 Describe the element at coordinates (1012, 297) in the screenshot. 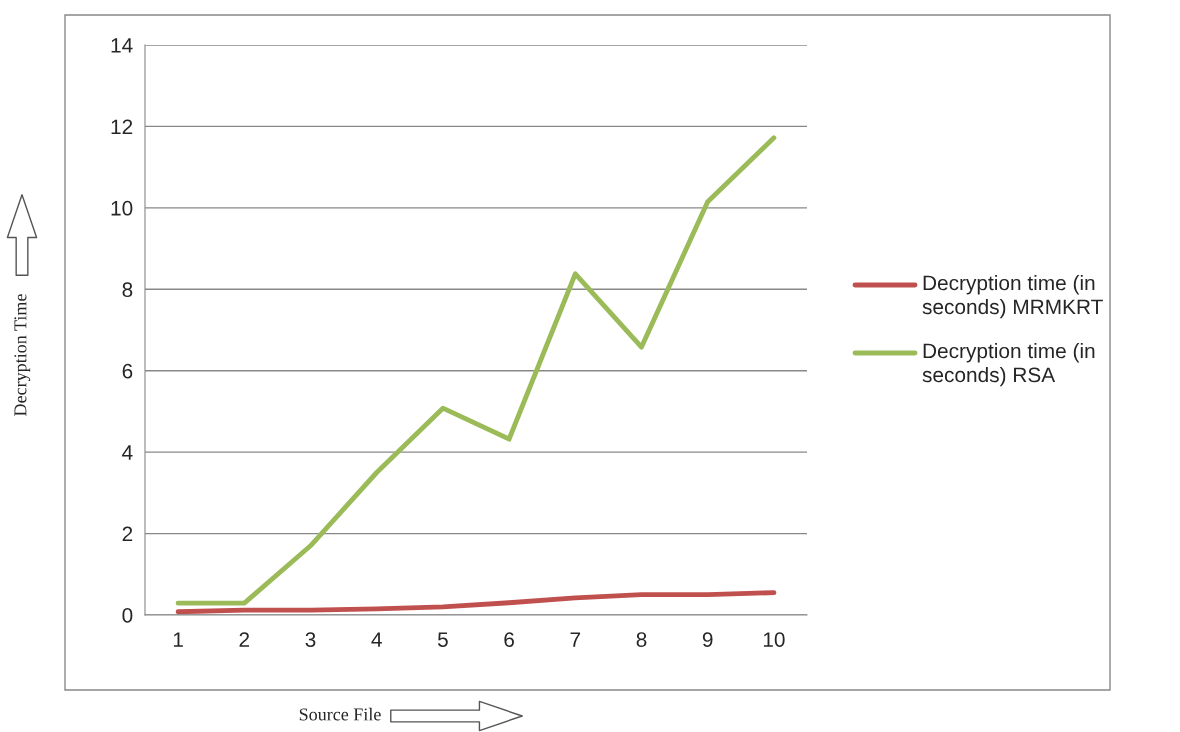

I see `legend-label: Decryption time (in seconds) MRMKRT` at that location.